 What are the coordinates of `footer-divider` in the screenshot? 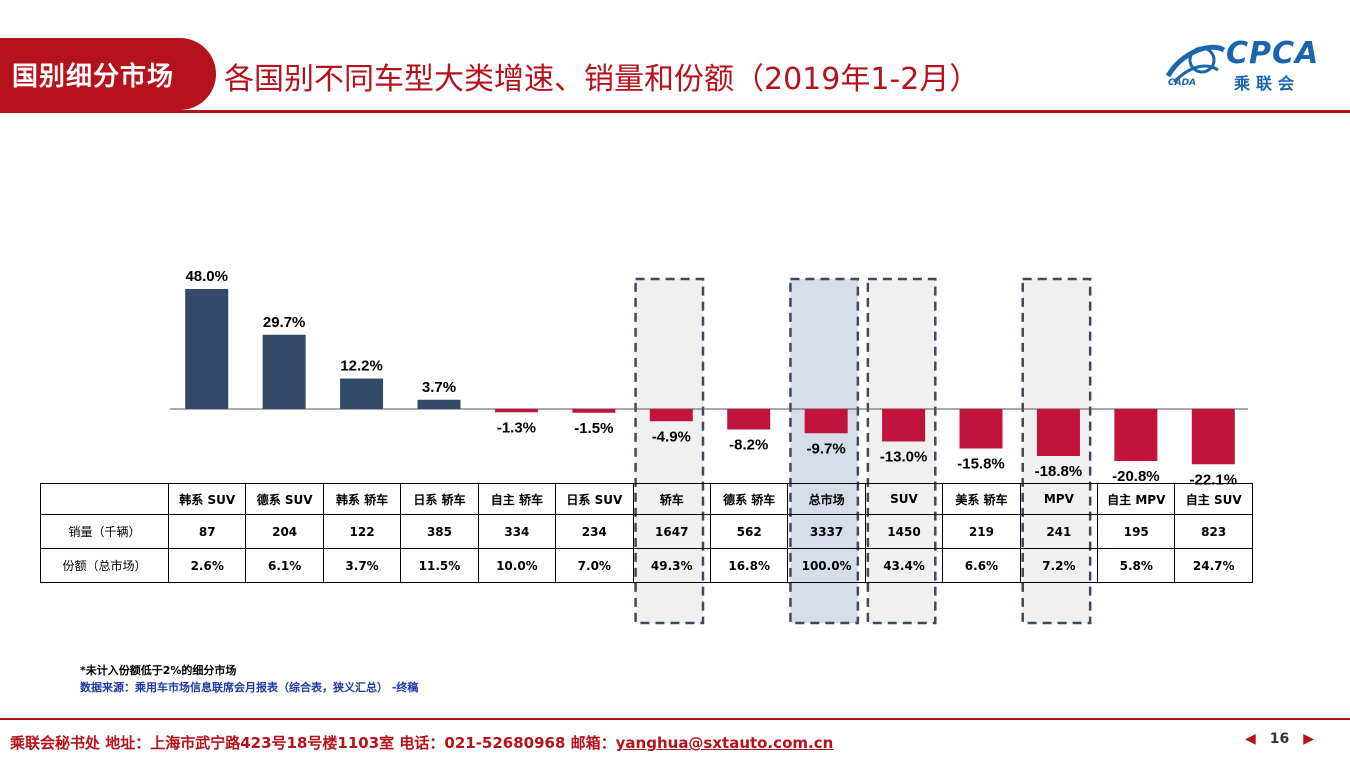 It's located at (675, 719).